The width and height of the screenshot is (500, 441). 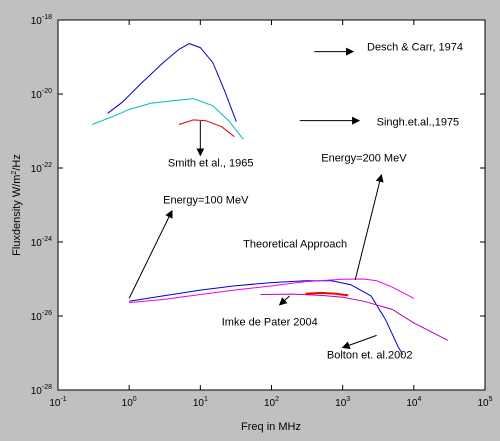 I want to click on annotation-label: Smith et al., 1965, so click(x=211, y=163).